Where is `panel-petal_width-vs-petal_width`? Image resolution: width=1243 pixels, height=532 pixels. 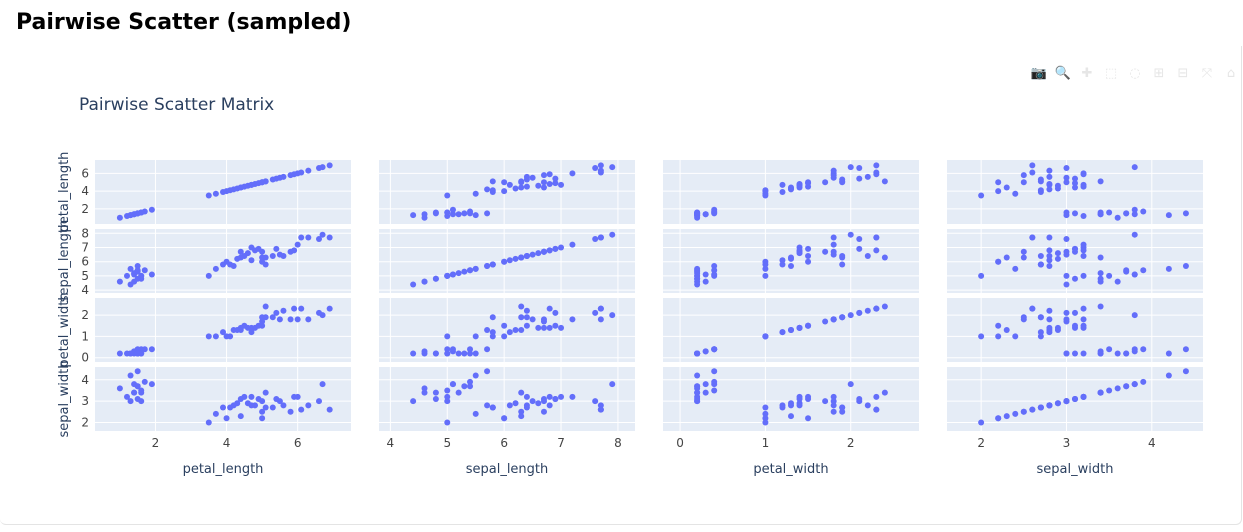 panel-petal_width-vs-petal_width is located at coordinates (791, 330).